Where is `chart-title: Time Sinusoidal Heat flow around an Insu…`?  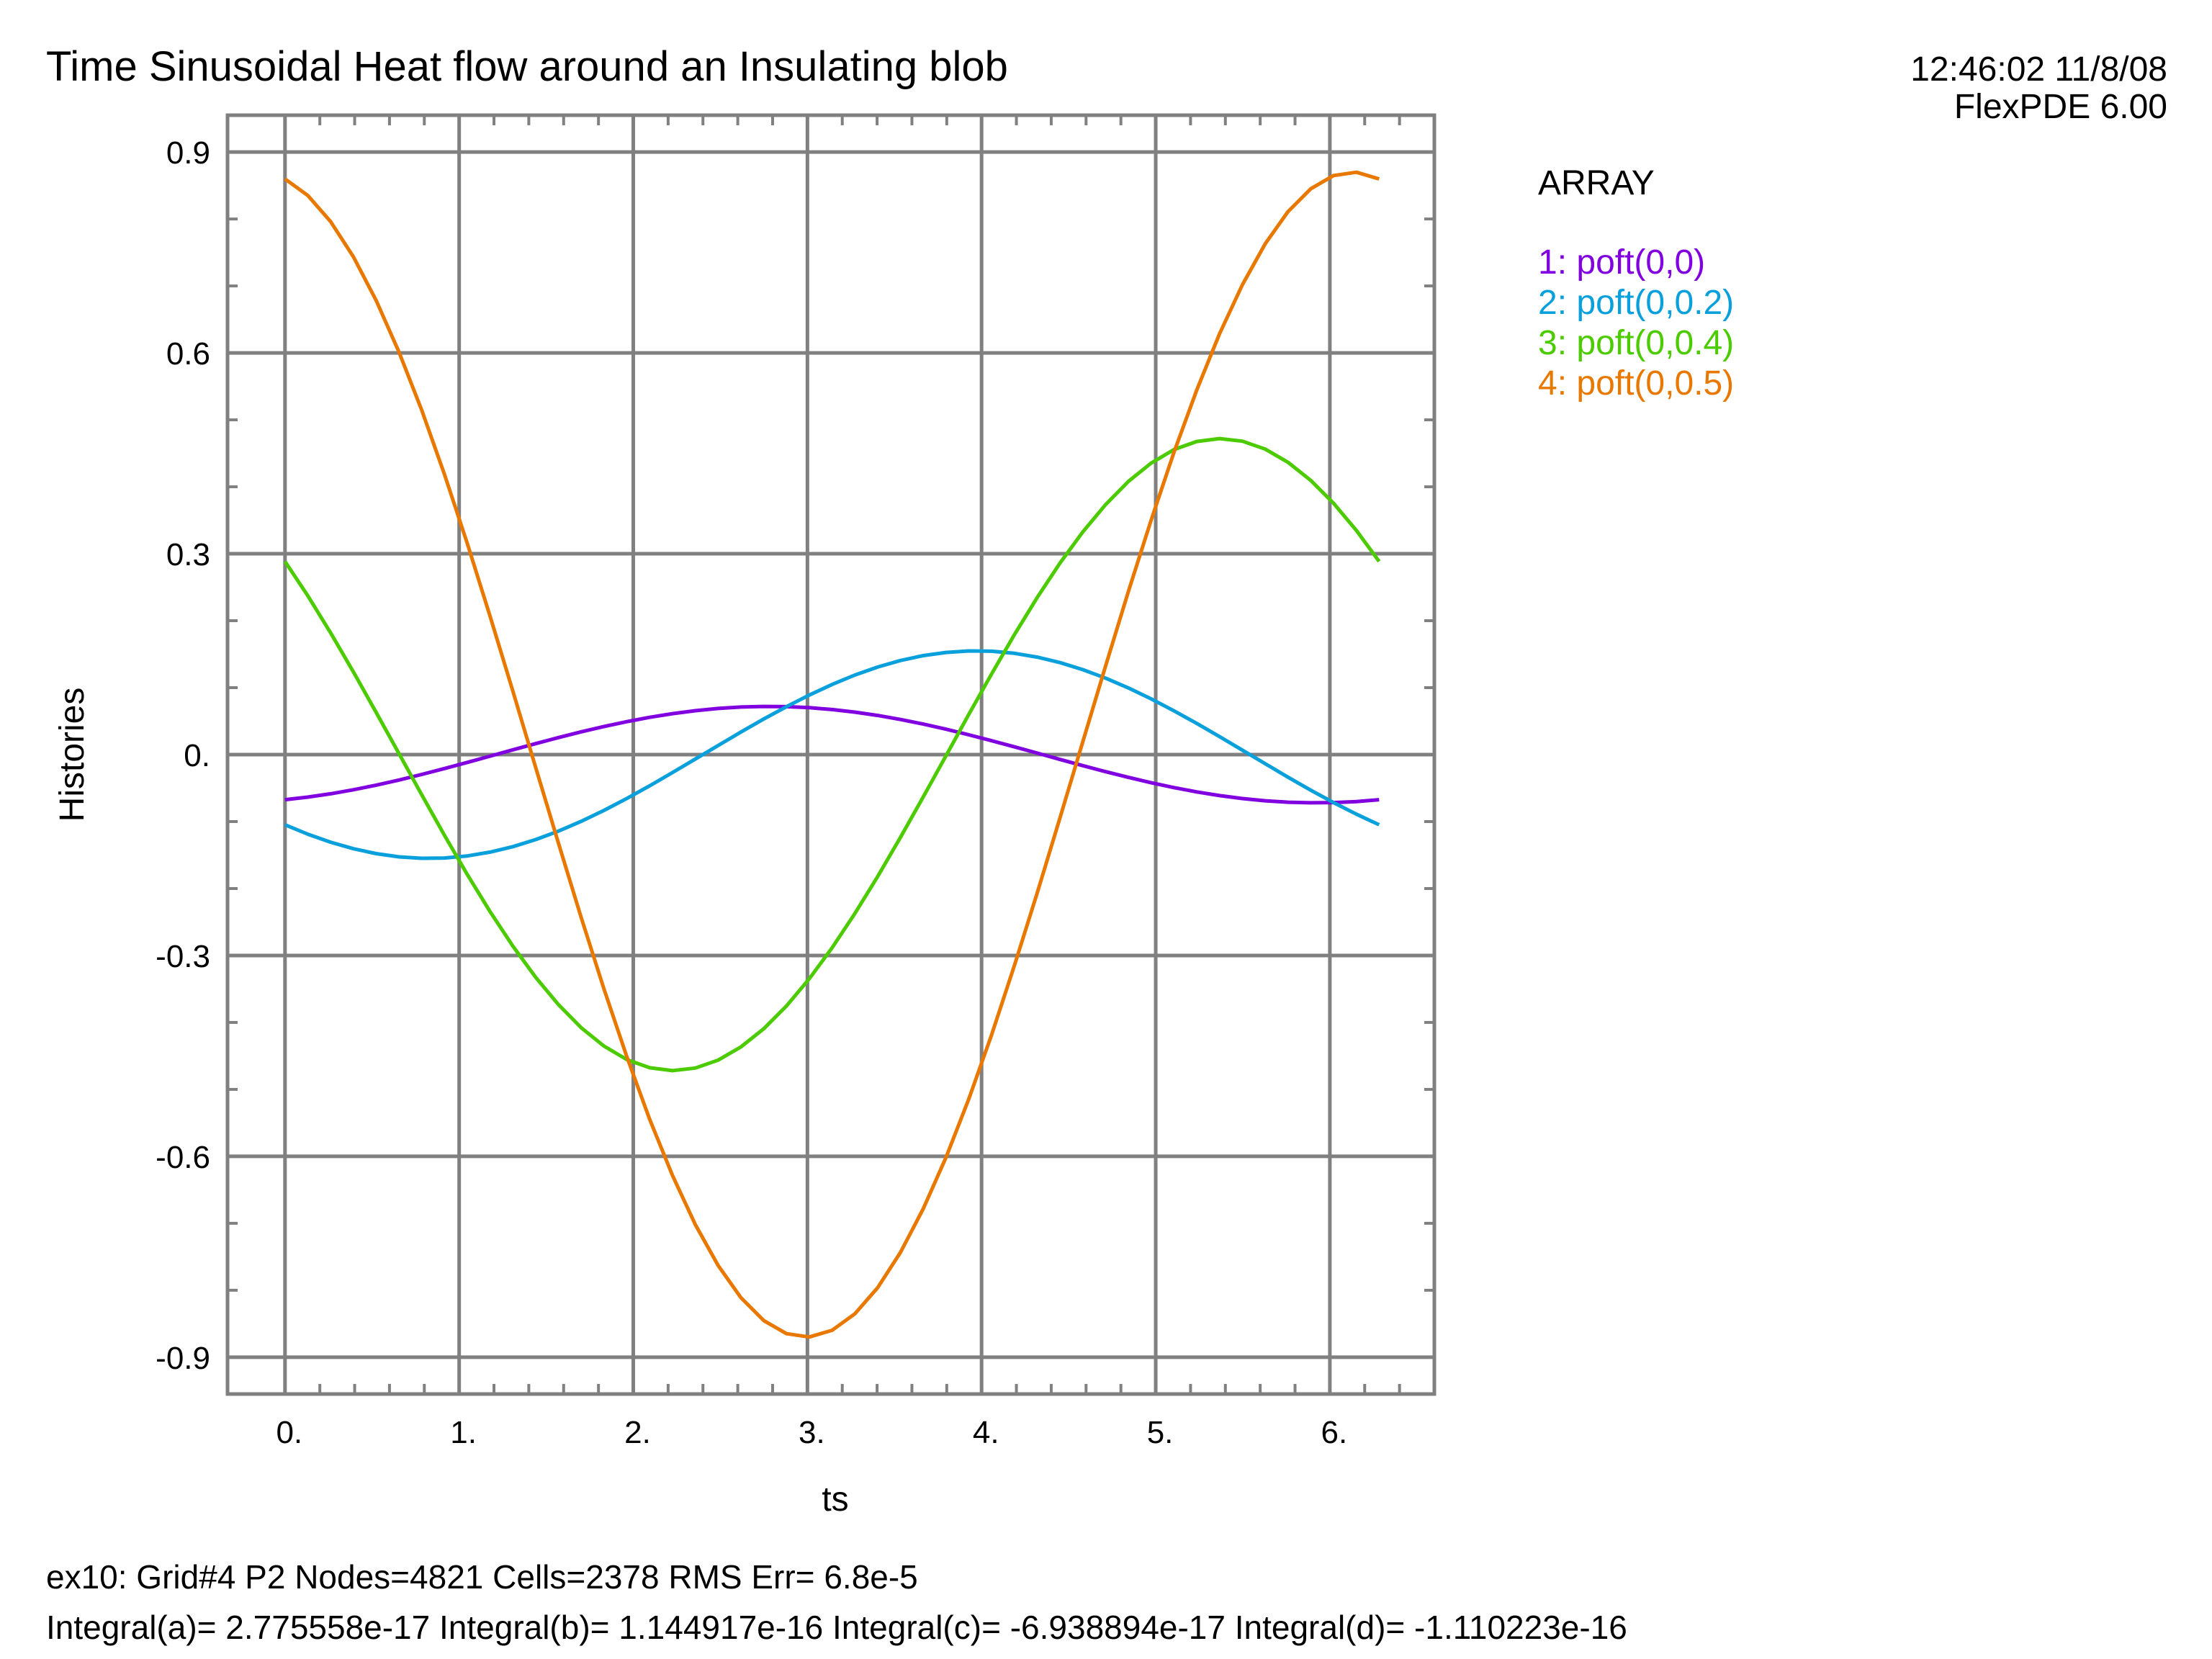
chart-title: Time Sinusoidal Heat flow around an Insu… is located at coordinates (527, 66).